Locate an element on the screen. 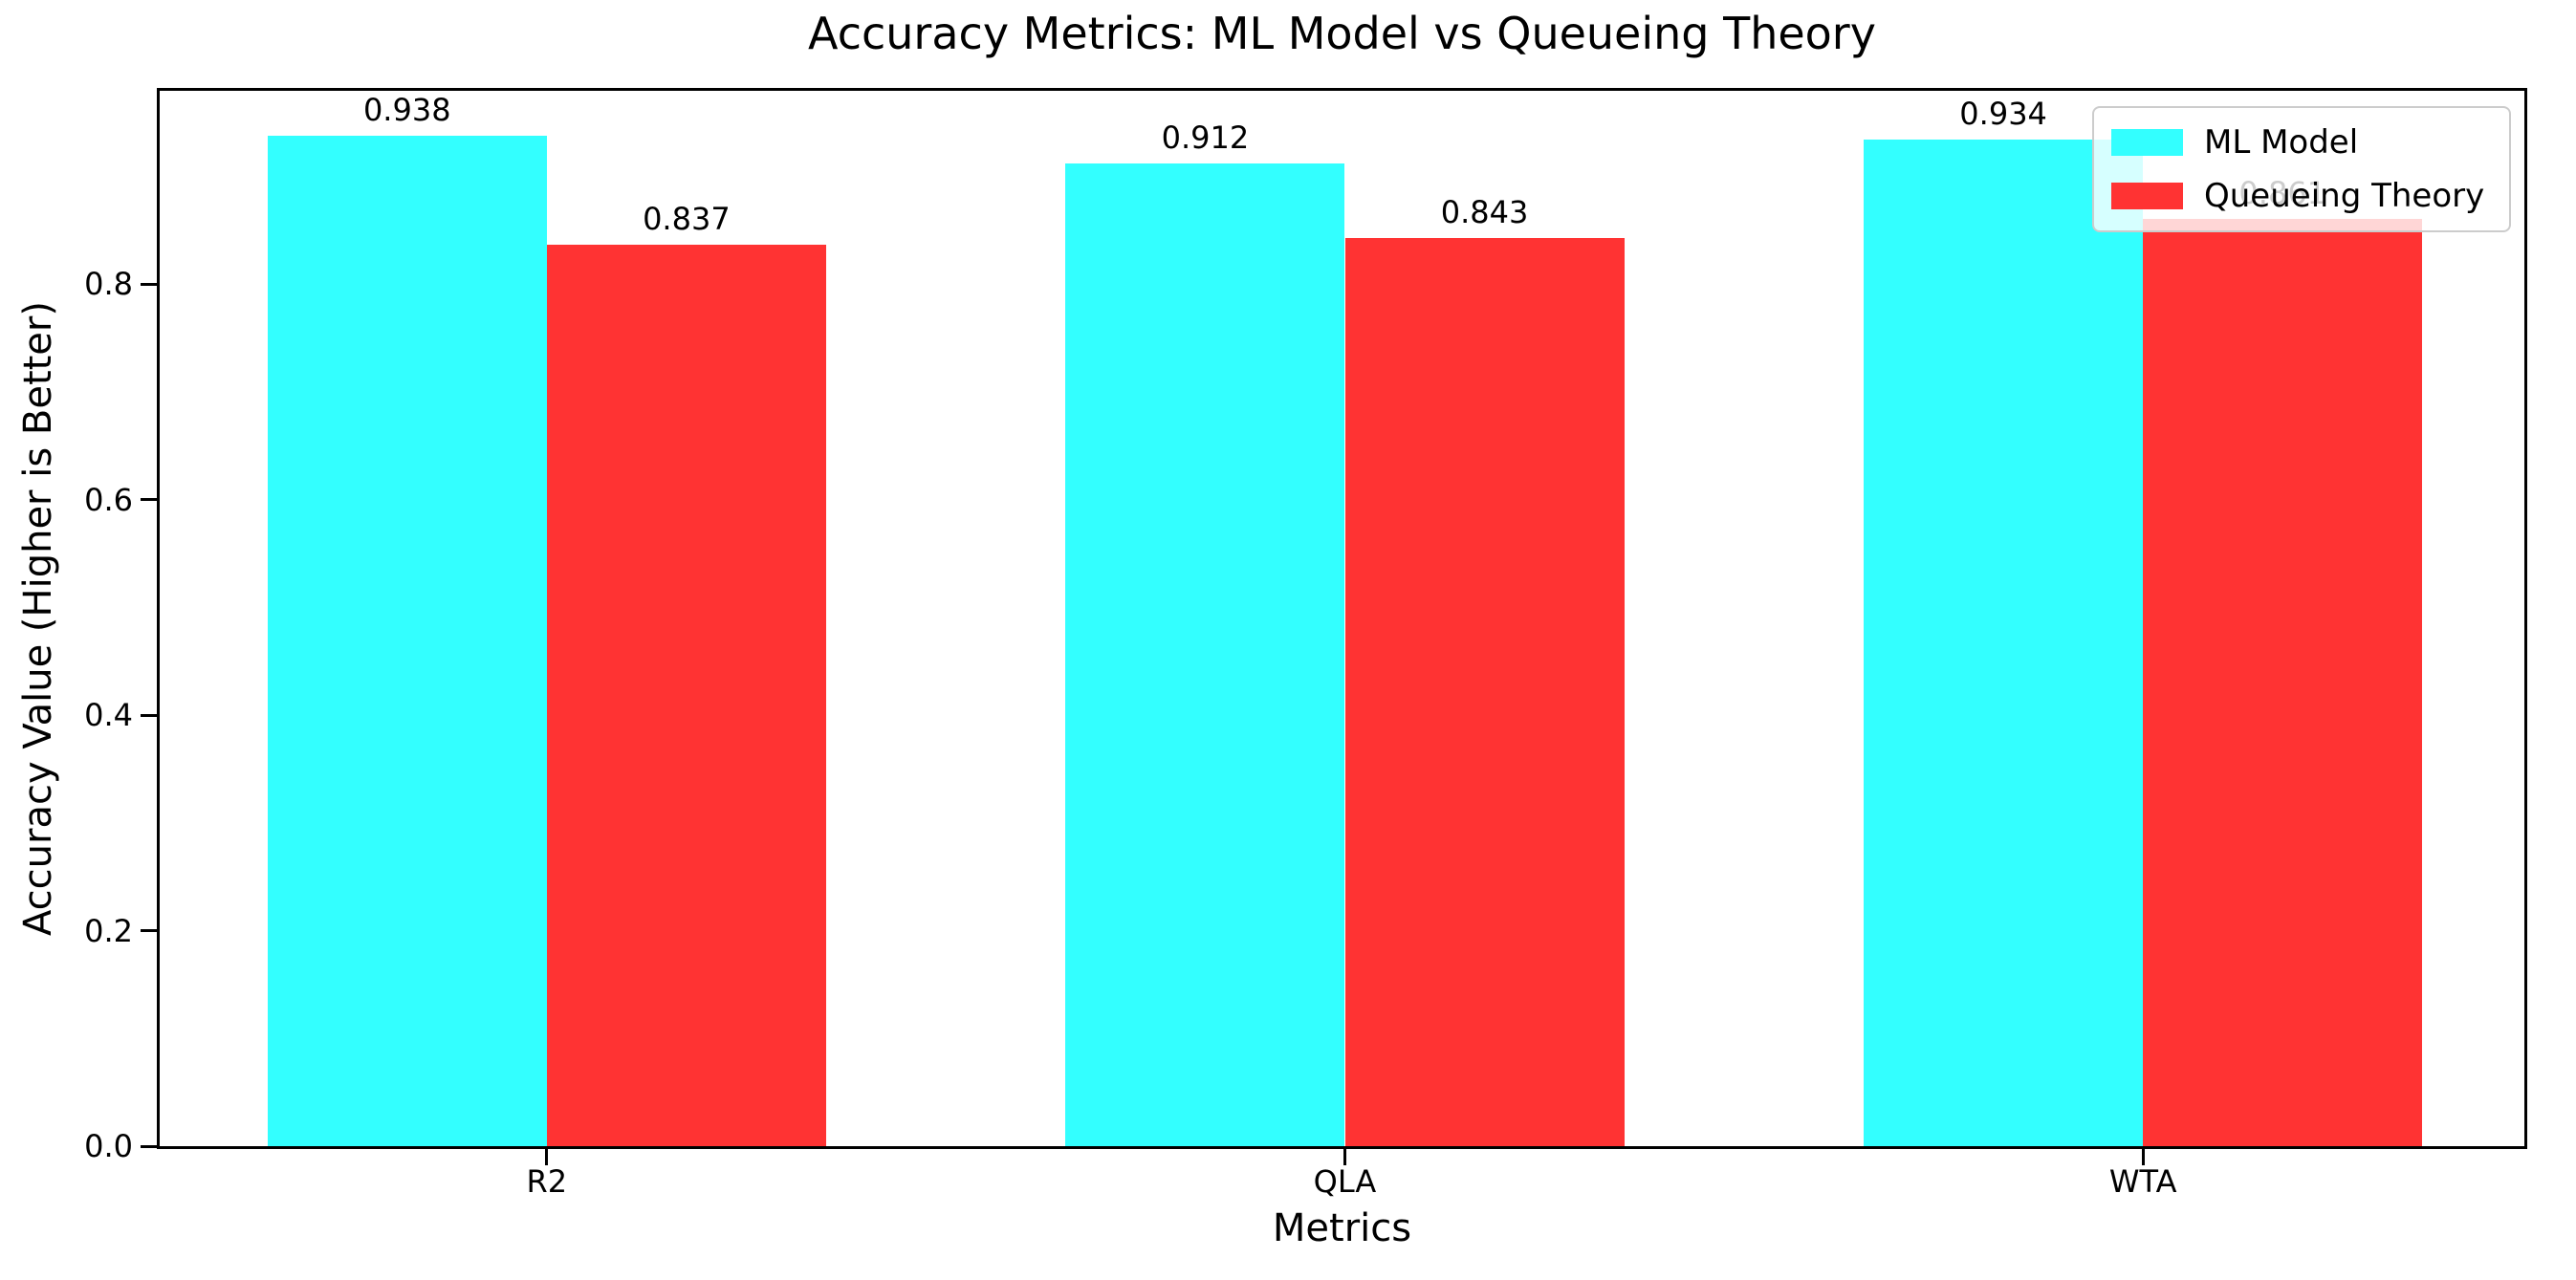 The width and height of the screenshot is (2576, 1280). y-tick-label: 0.4 is located at coordinates (108, 715).